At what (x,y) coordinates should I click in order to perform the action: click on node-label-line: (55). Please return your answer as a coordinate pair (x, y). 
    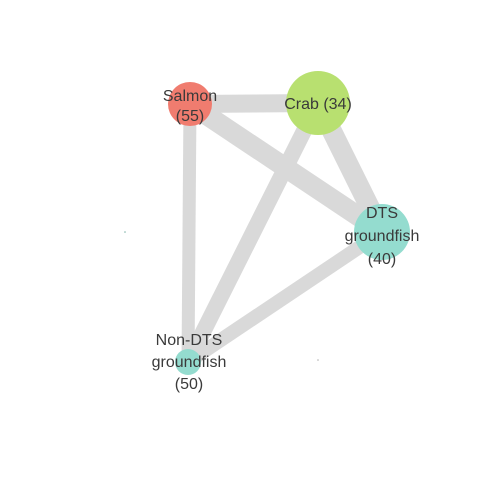
    Looking at the image, I should click on (190, 116).